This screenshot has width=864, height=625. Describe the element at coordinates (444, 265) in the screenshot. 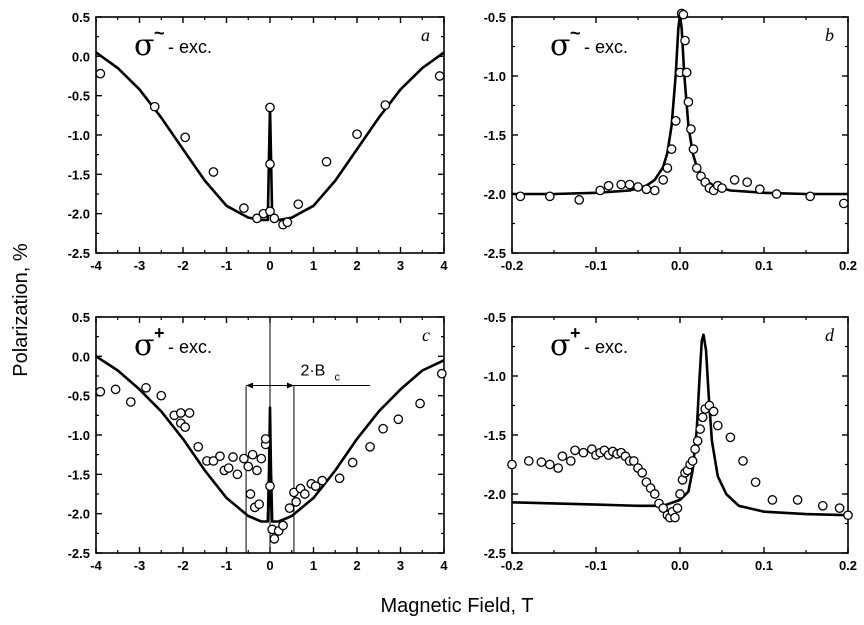

I see `x-tick-label: 4` at that location.